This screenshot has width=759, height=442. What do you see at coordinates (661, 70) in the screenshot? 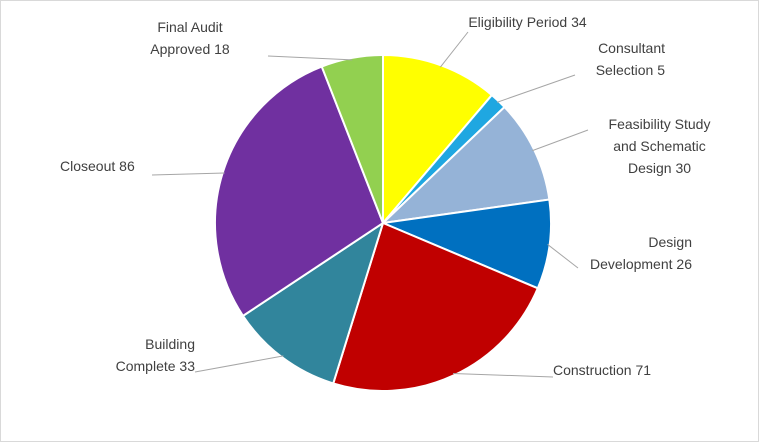
I see `label-value: 5` at bounding box center [661, 70].